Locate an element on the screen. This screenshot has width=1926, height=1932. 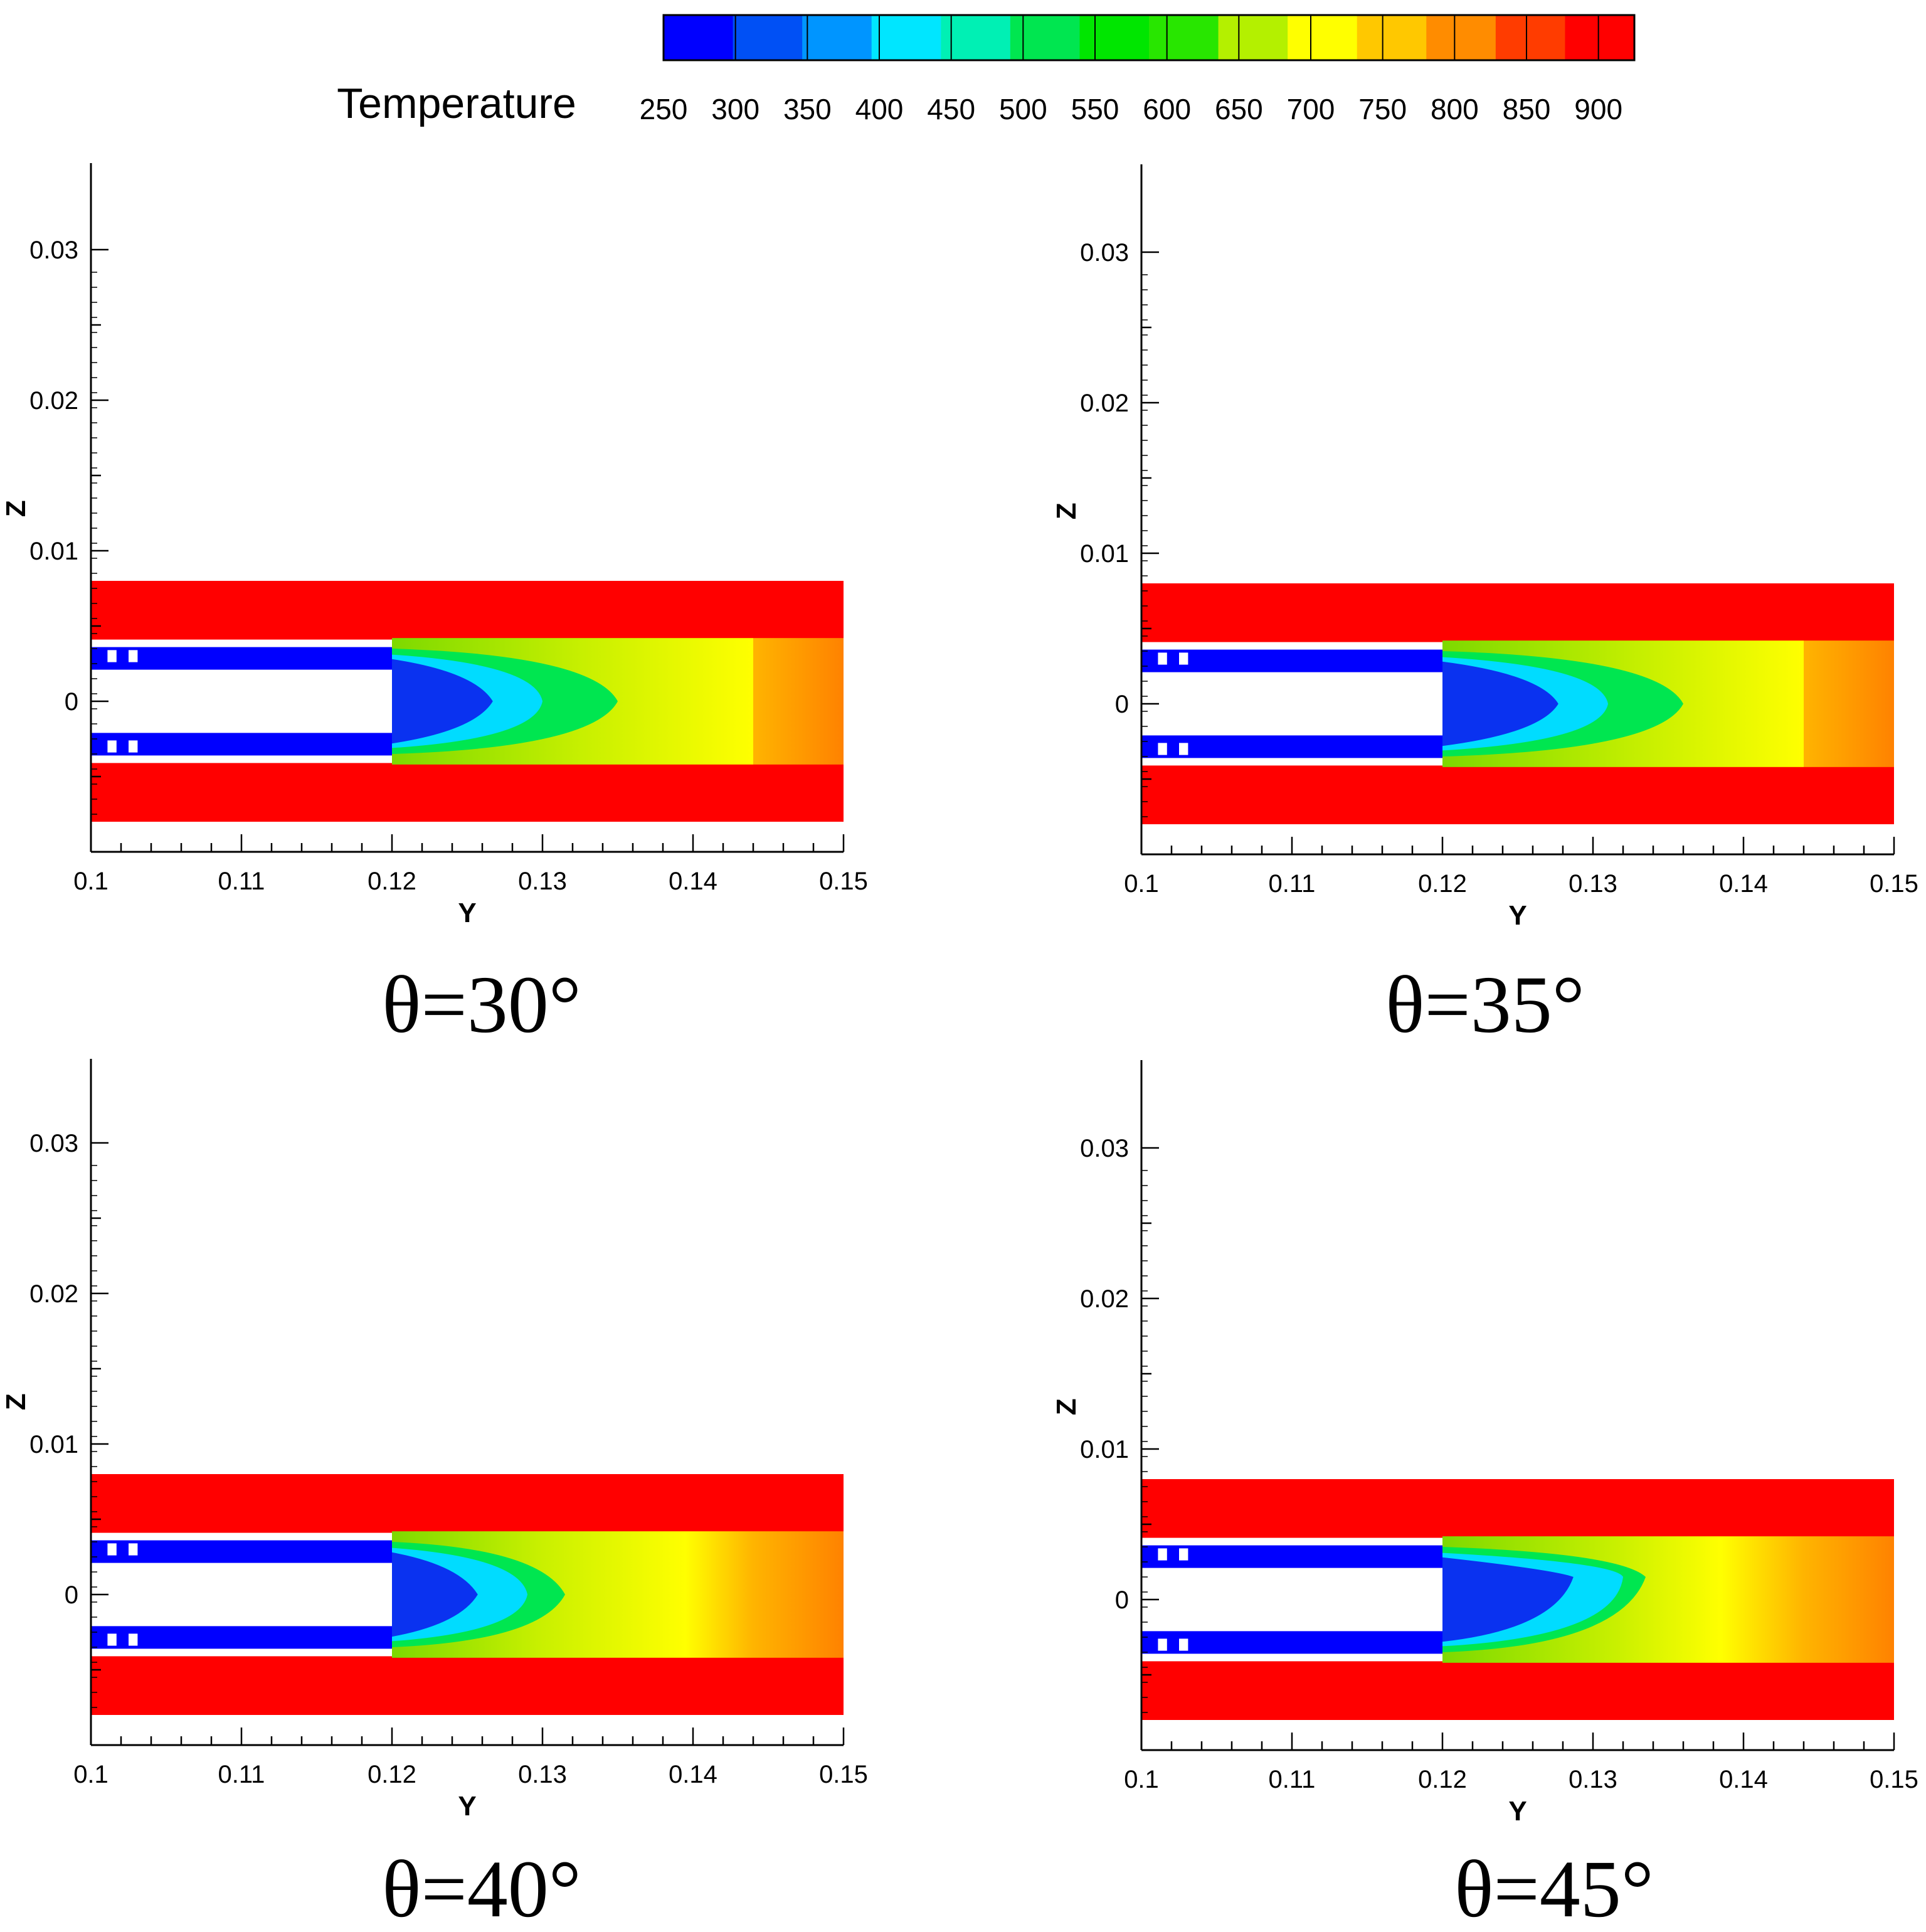
colorbar-tick-label-500: 500 is located at coordinates (1023, 109).